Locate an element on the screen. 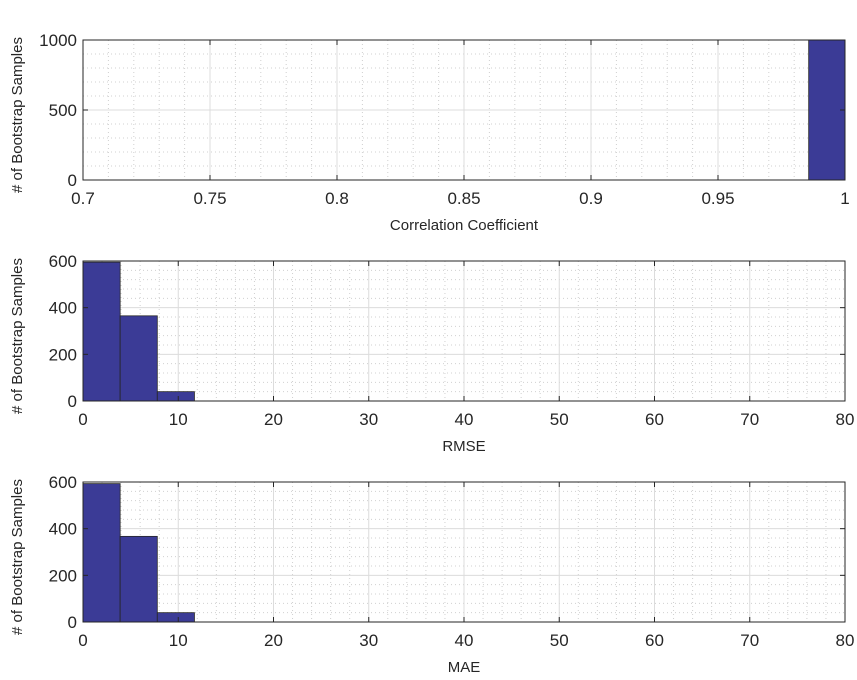  x-tick-label: 0.7 is located at coordinates (83, 198).